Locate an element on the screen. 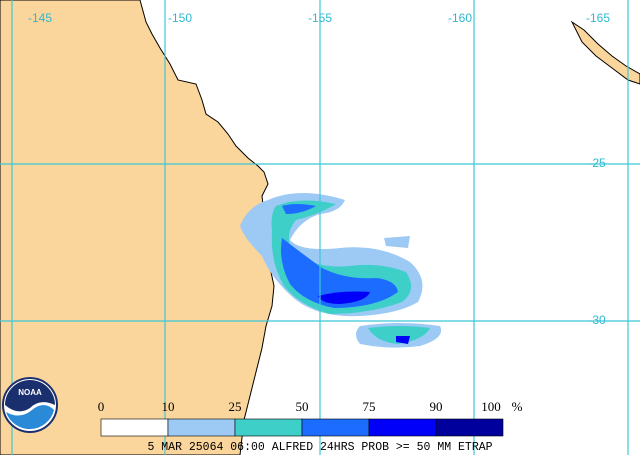  lon-label: -145 is located at coordinates (40, 18).